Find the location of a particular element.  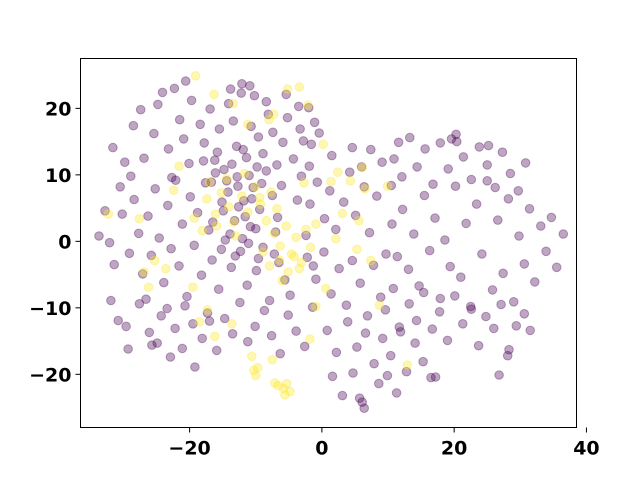

y-tick-label: 20 is located at coordinates (58, 109).